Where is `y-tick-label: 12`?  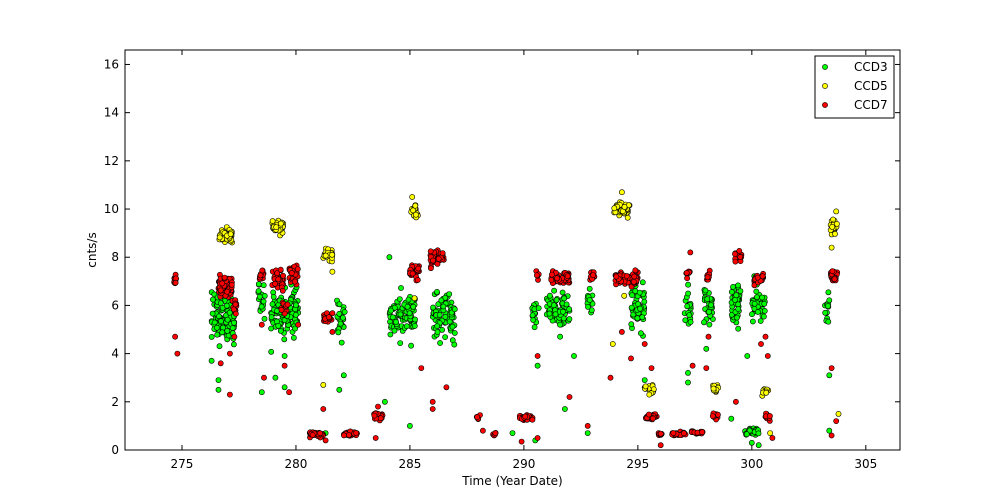 y-tick-label: 12 is located at coordinates (111, 161).